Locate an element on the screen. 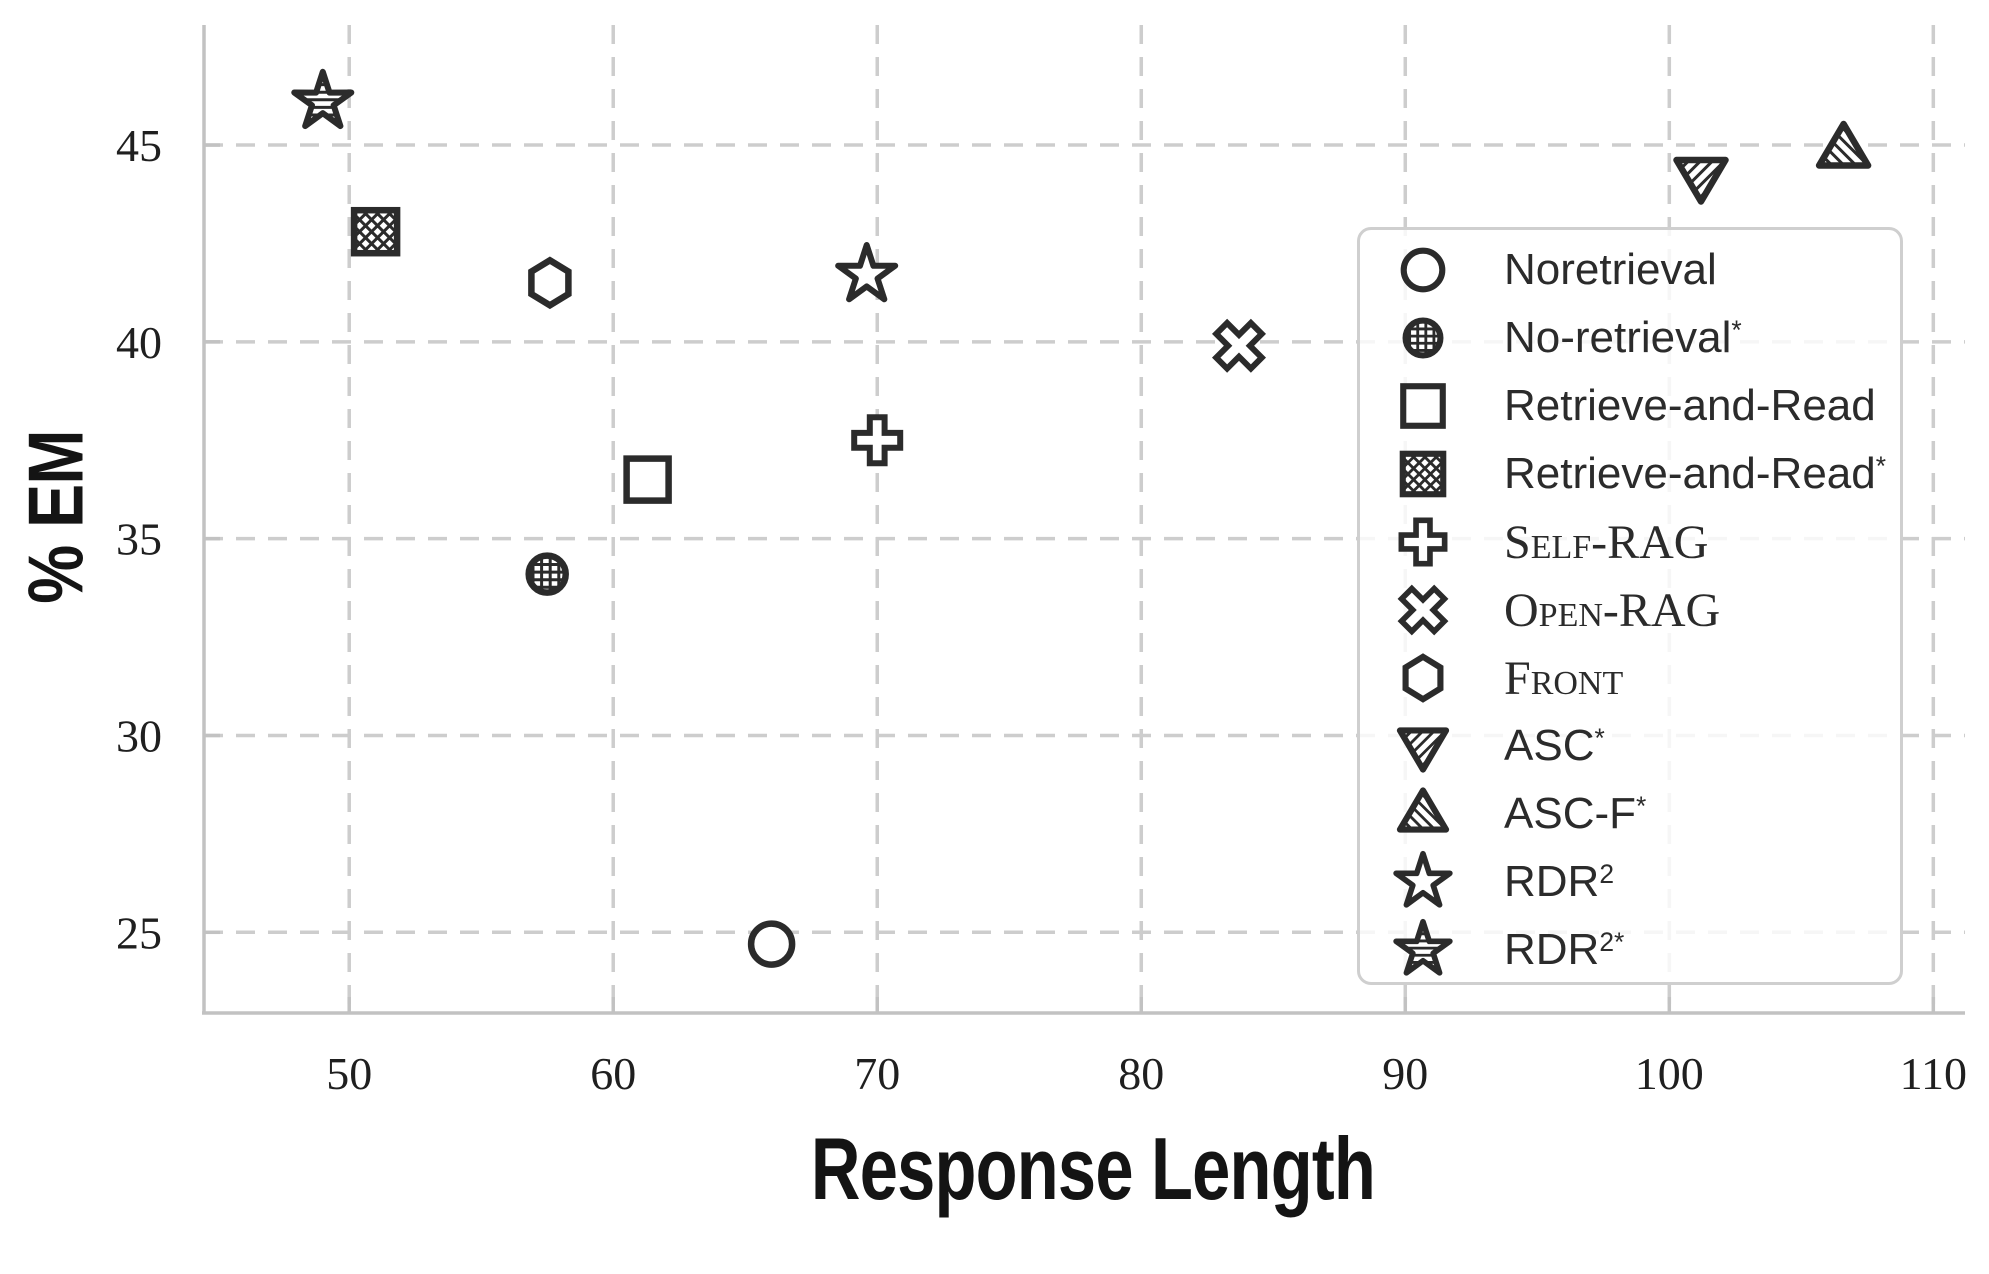 This screenshot has height=1274, width=1989. legend-label: RDR2 is located at coordinates (1559, 881).